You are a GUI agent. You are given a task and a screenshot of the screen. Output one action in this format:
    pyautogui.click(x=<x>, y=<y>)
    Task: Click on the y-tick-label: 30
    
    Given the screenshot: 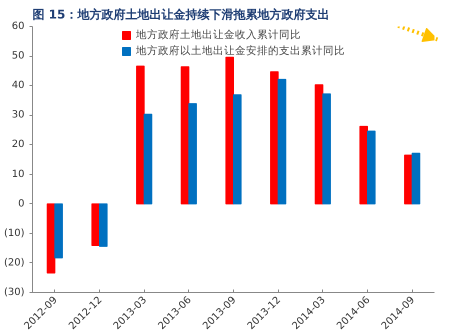 What is the action you would take?
    pyautogui.click(x=18, y=115)
    